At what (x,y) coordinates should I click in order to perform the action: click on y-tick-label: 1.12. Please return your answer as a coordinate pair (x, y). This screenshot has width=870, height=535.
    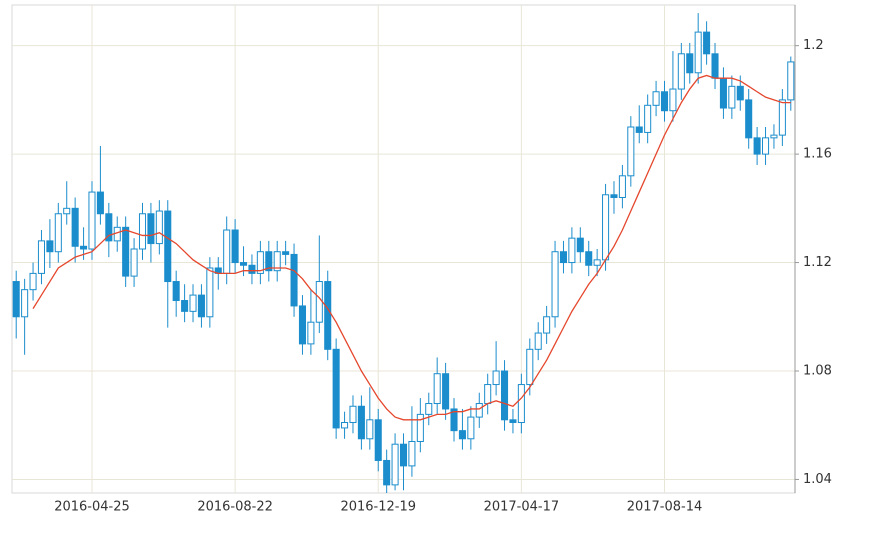
    Looking at the image, I should click on (817, 262).